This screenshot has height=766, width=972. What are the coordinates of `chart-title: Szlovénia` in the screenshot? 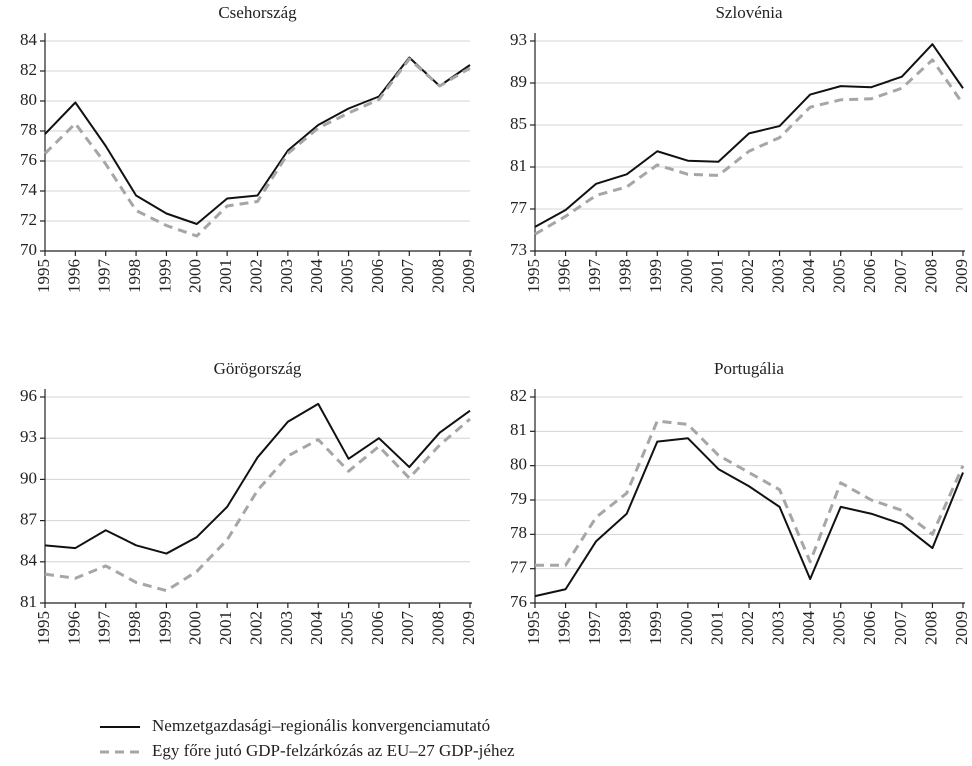 It's located at (748, 12).